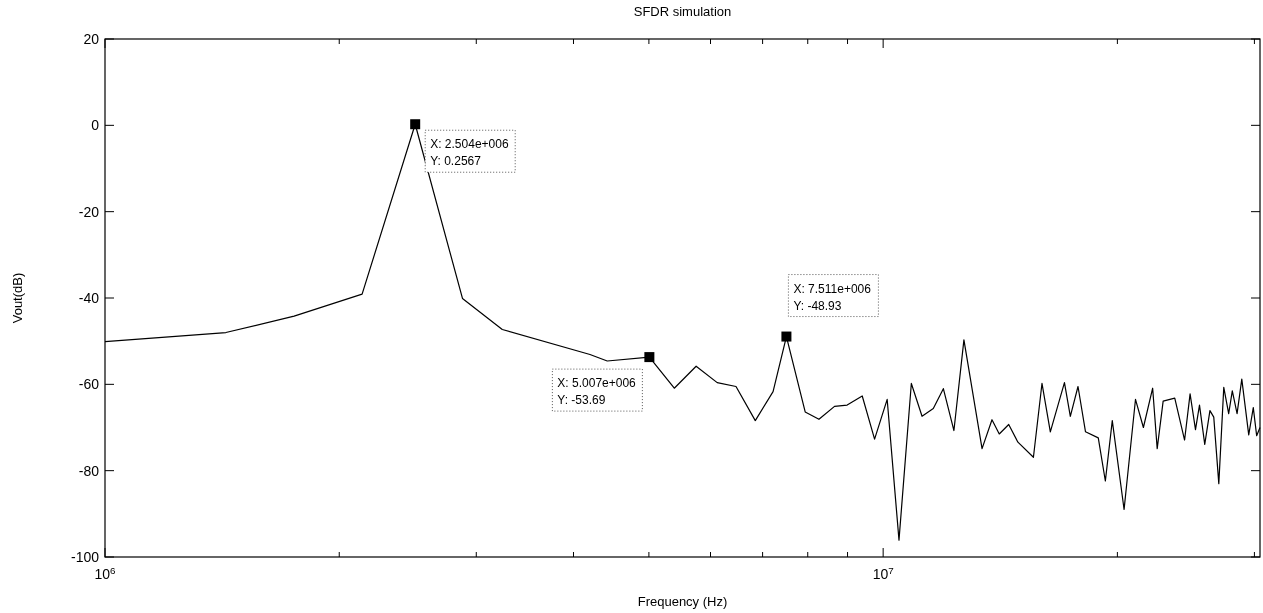  I want to click on y-tick-label: 20, so click(91, 39).